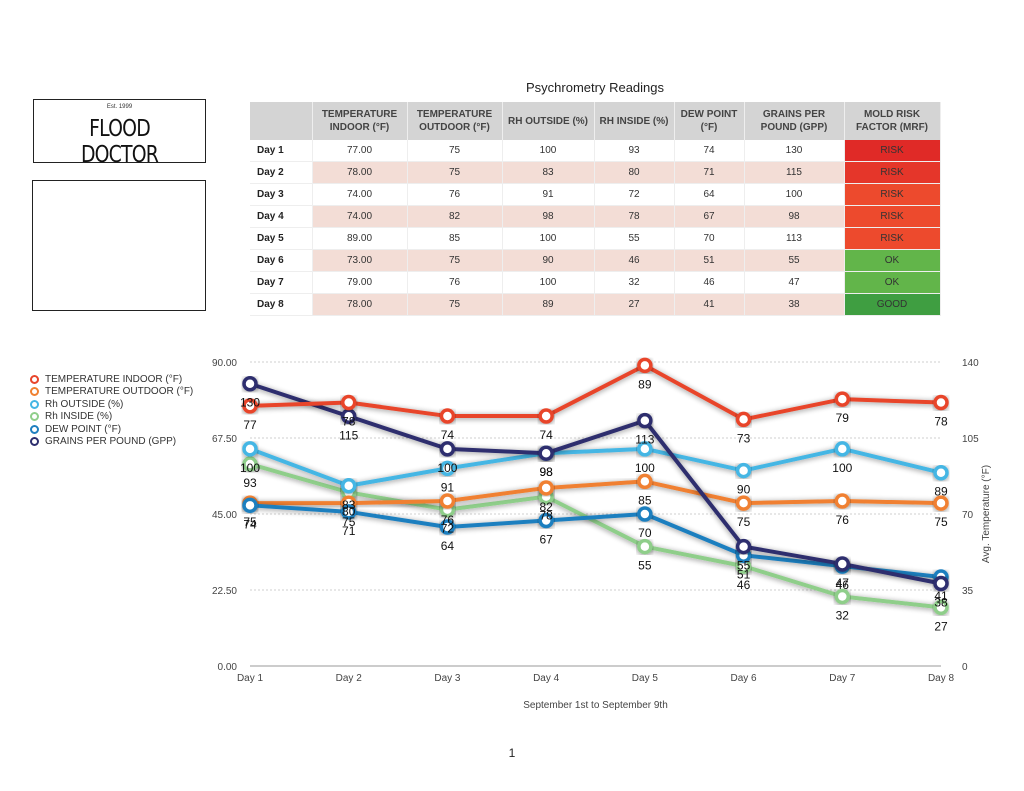  What do you see at coordinates (843, 418) in the screenshot?
I see `data-label: 79` at bounding box center [843, 418].